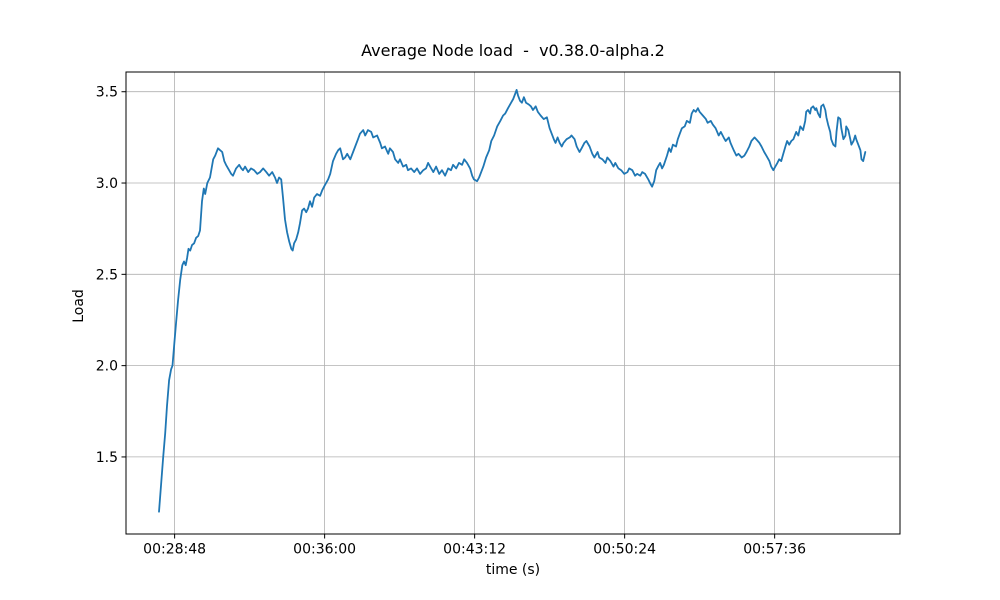 Image resolution: width=1000 pixels, height=600 pixels. I want to click on y-tick-label: 2.0, so click(107, 367).